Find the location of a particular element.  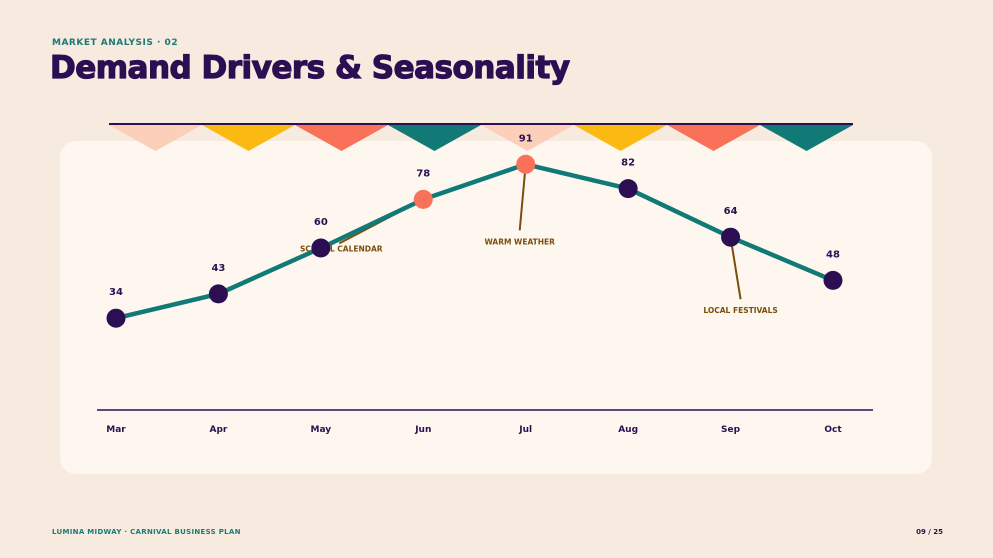

data-label: 34 is located at coordinates (116, 292).